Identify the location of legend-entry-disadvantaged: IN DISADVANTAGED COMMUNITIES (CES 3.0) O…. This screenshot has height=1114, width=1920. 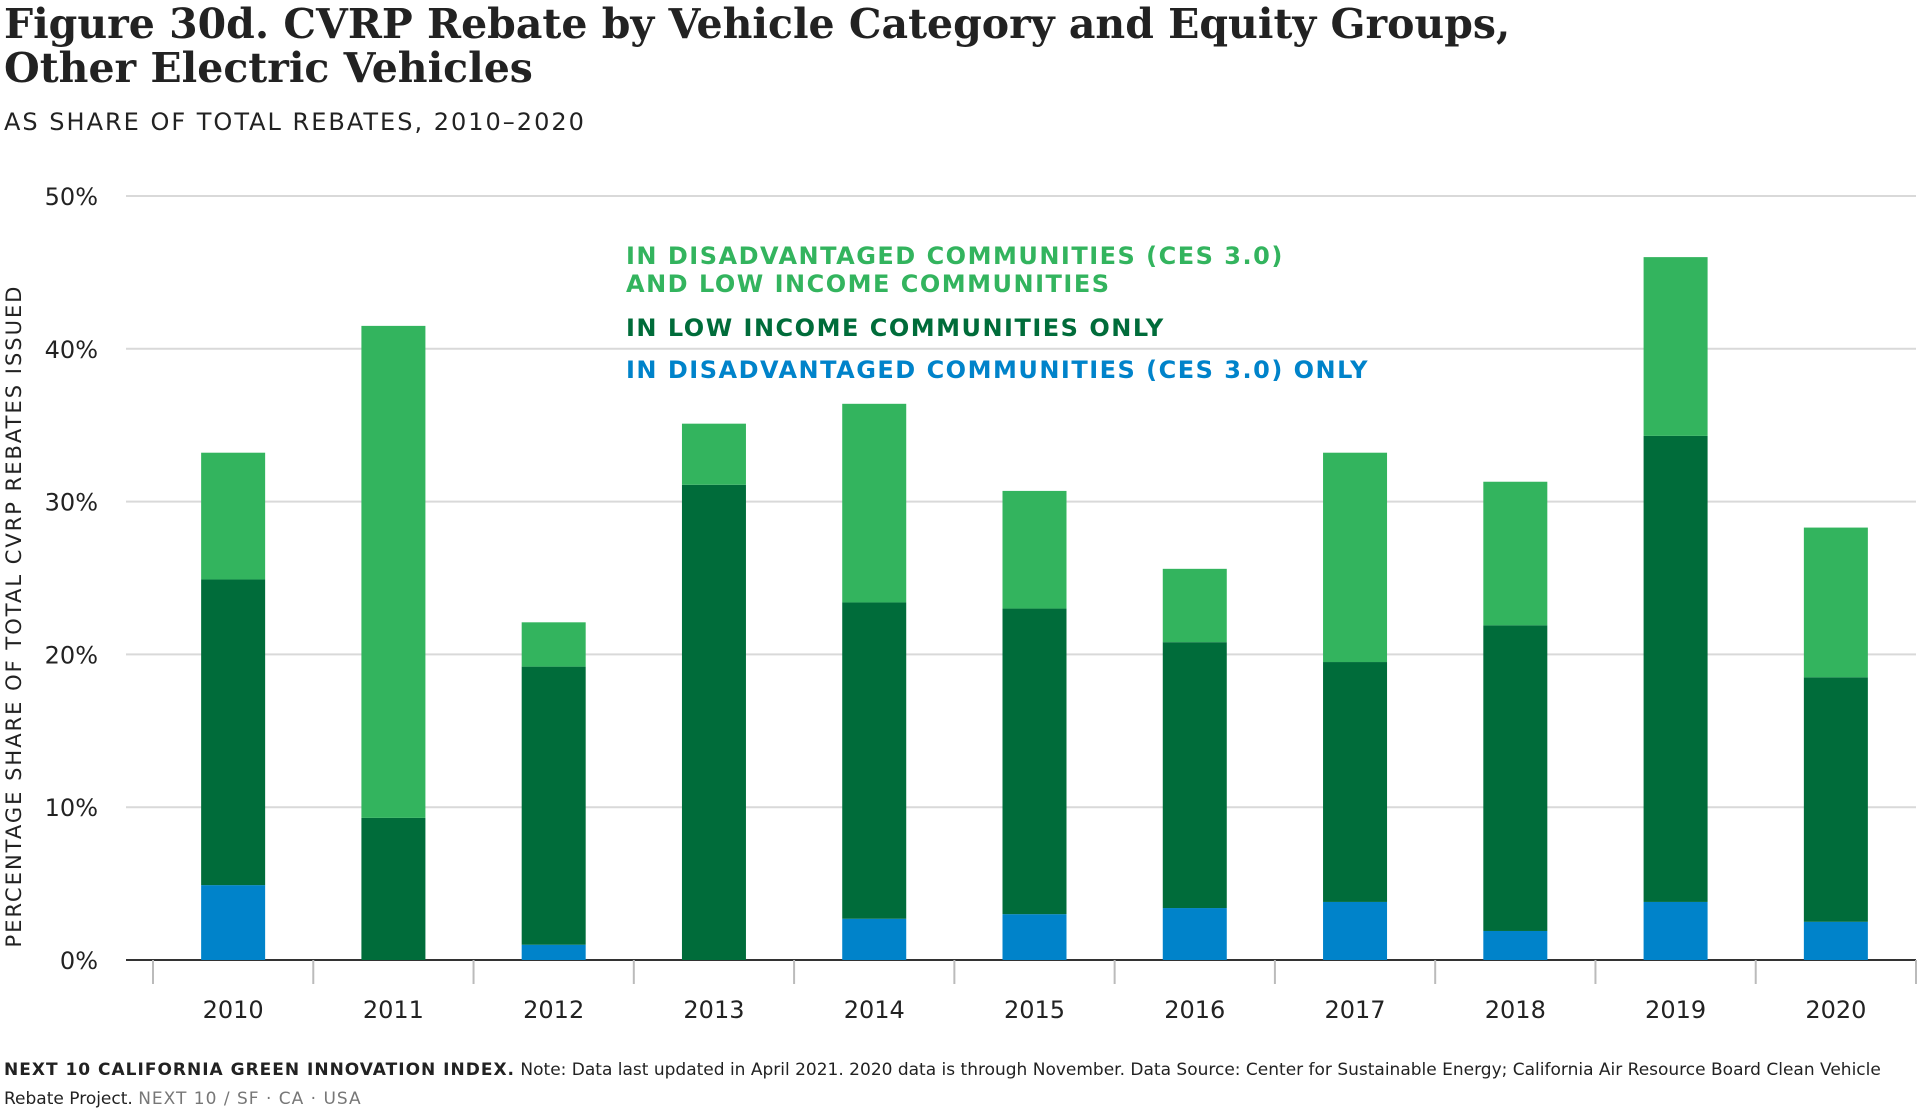
(997, 370).